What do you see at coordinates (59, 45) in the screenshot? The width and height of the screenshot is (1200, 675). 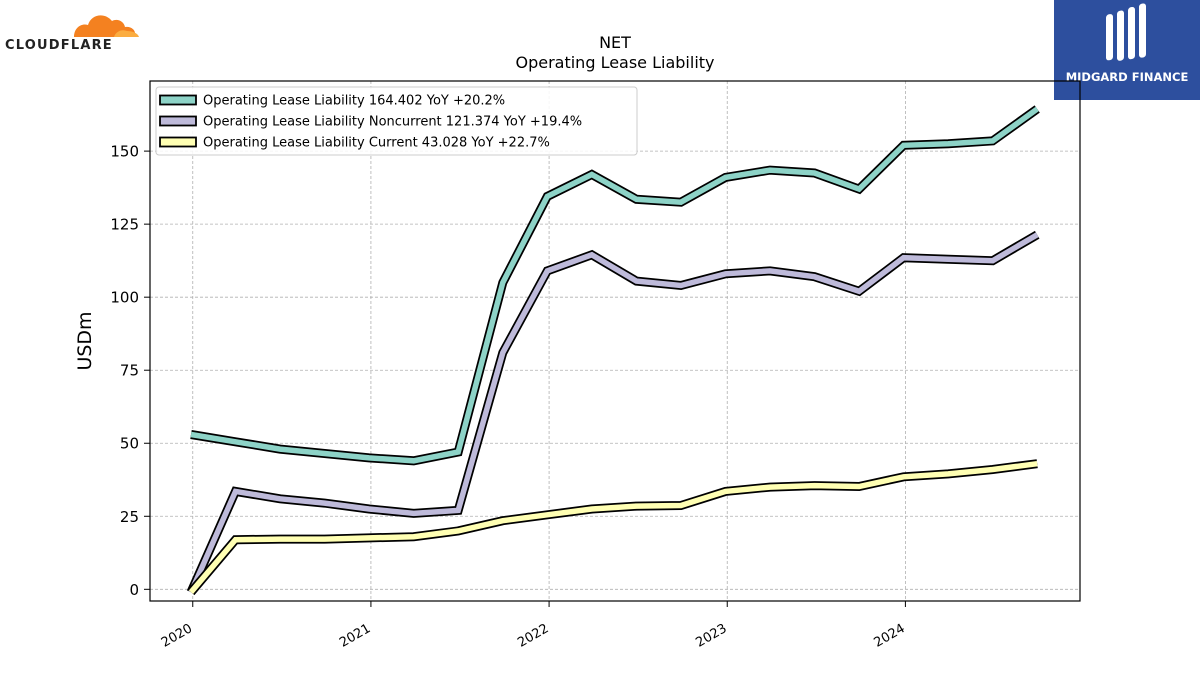 I see `cloudflare-logo-text: CLOUDFLARE` at bounding box center [59, 45].